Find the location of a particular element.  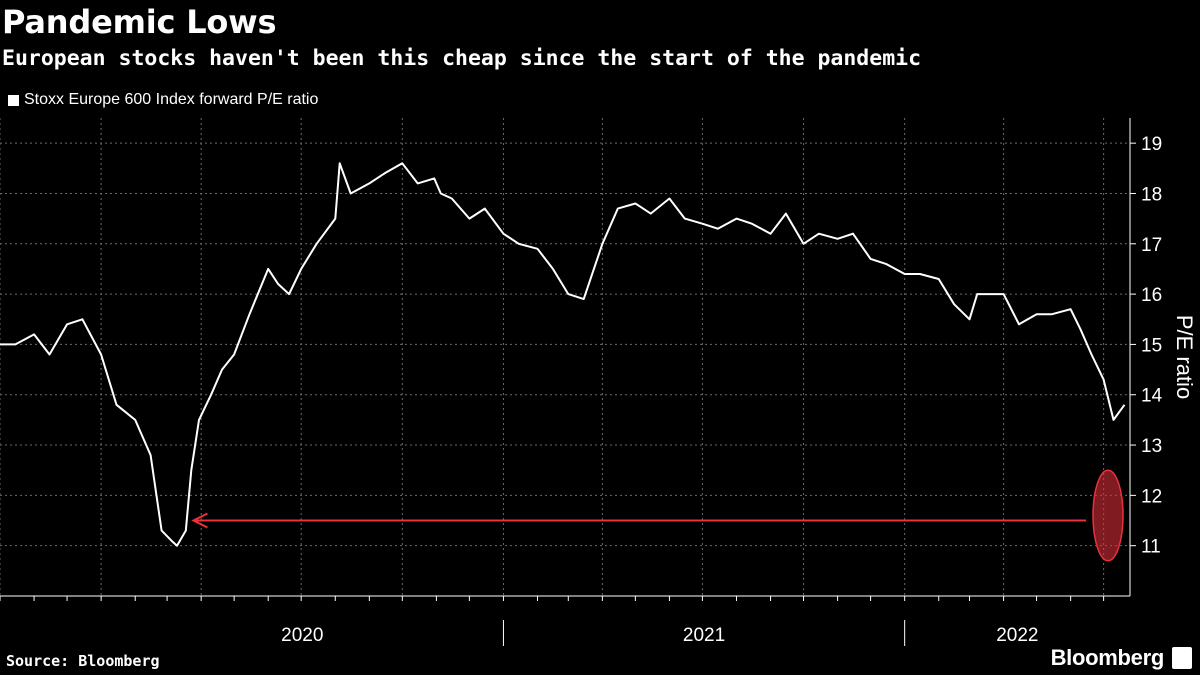

source-note: Source: Bloomberg is located at coordinates (83, 661).